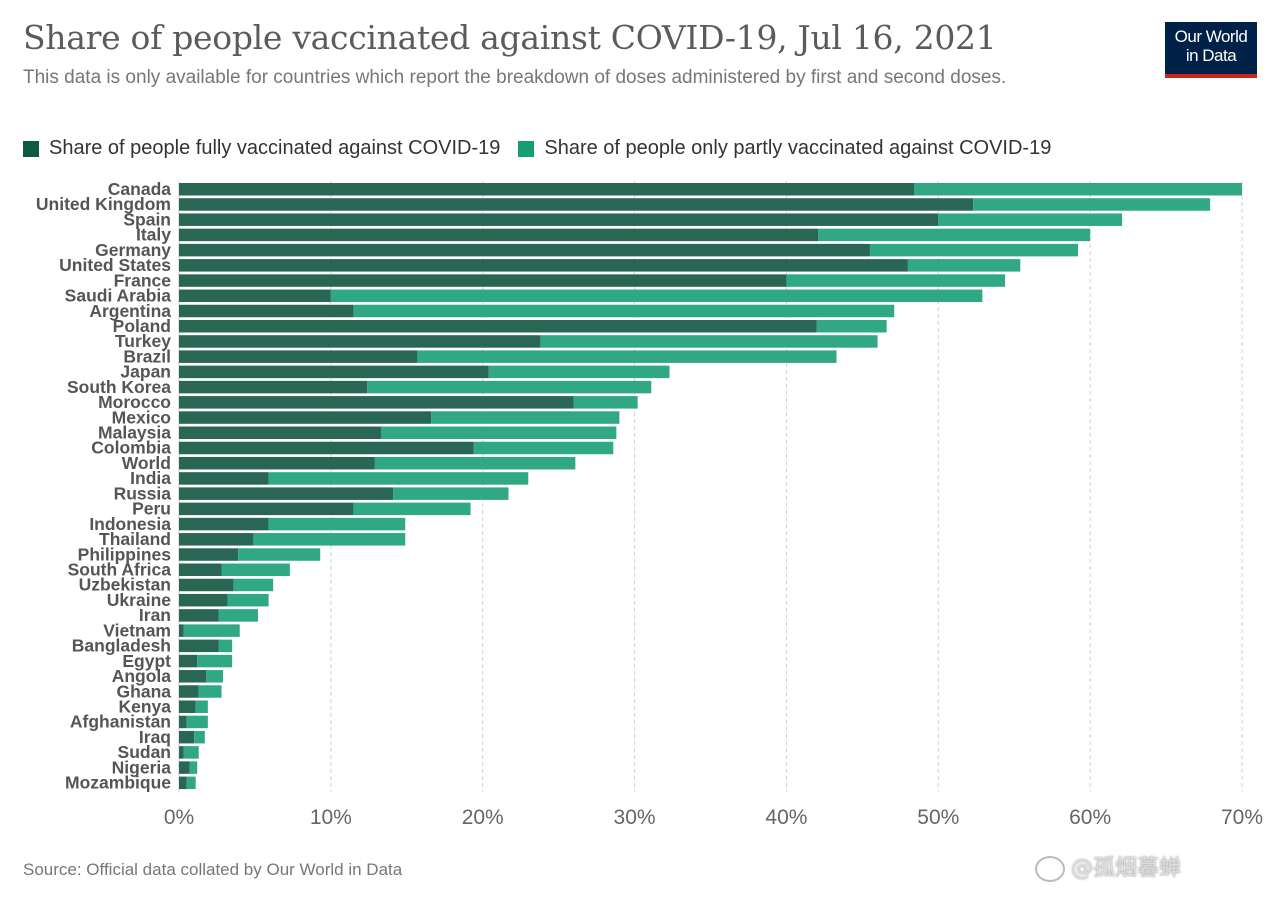  Describe the element at coordinates (142, 767) in the screenshot. I see `category-label: Nigeria` at that location.